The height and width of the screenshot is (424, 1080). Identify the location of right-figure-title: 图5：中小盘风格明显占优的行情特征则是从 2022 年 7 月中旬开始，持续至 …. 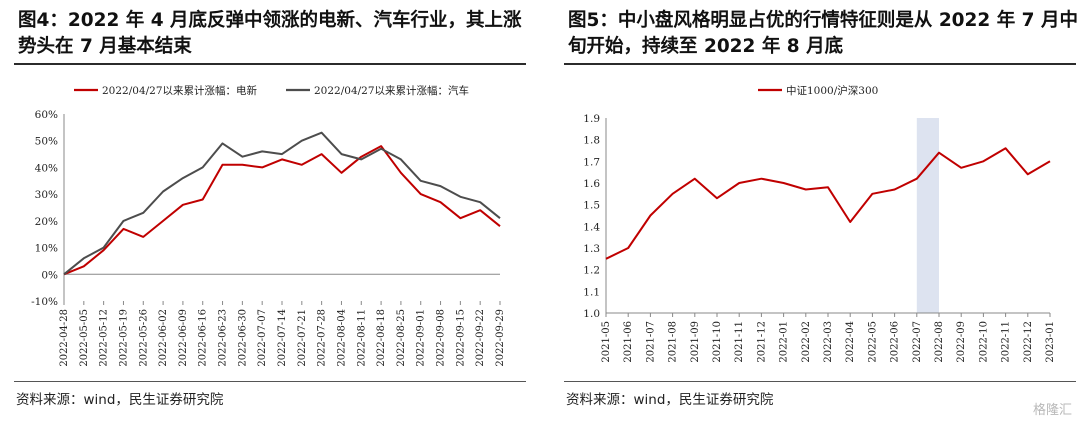
(823, 33).